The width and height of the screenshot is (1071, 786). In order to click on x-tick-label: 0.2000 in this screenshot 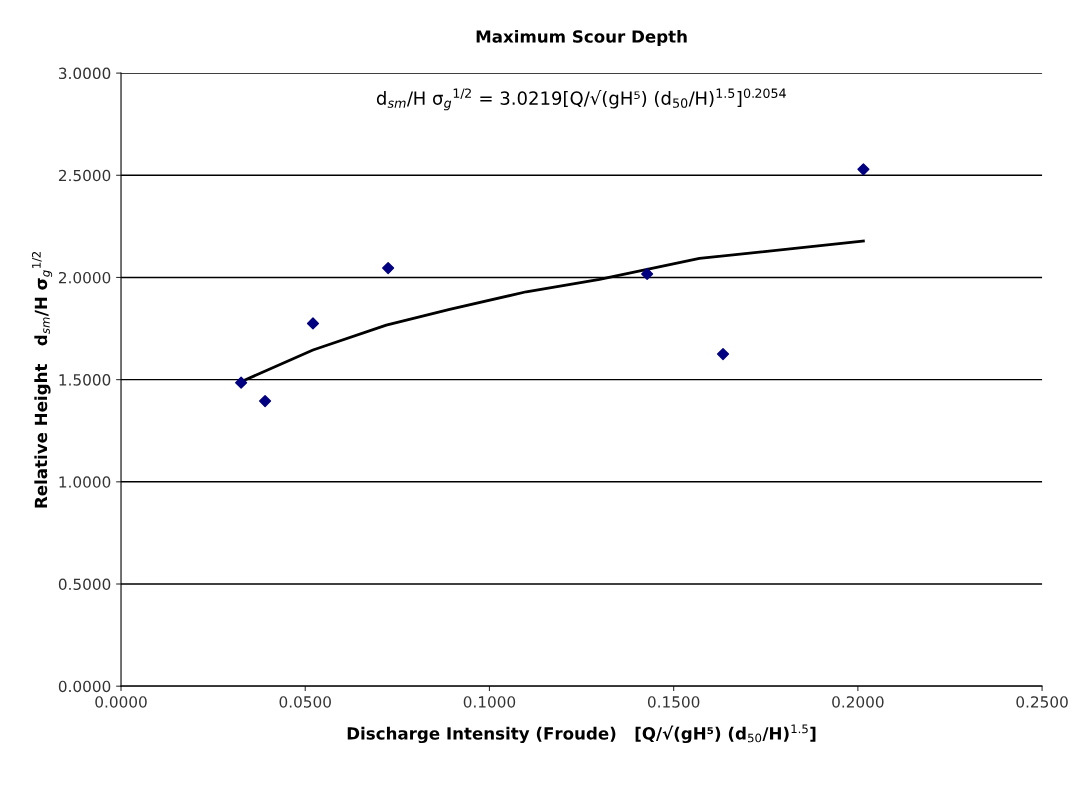, I will do `click(858, 702)`.